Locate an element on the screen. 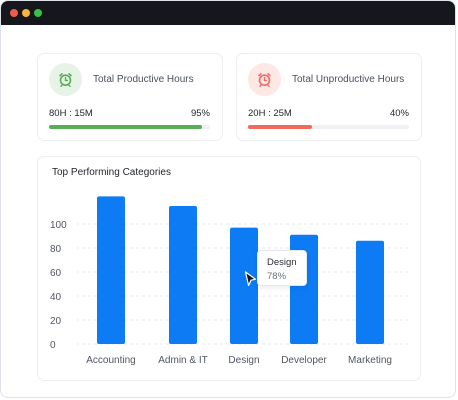 This screenshot has width=458, height=400. unproductive-progress-fill is located at coordinates (280, 127).